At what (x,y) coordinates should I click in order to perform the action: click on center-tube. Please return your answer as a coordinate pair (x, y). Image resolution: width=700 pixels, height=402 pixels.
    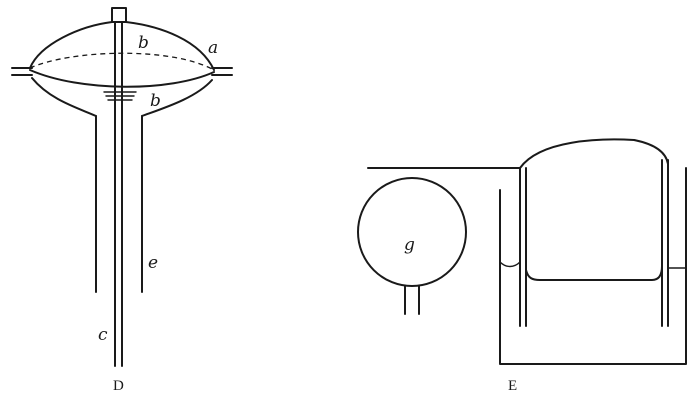
    Looking at the image, I should click on (118, 194).